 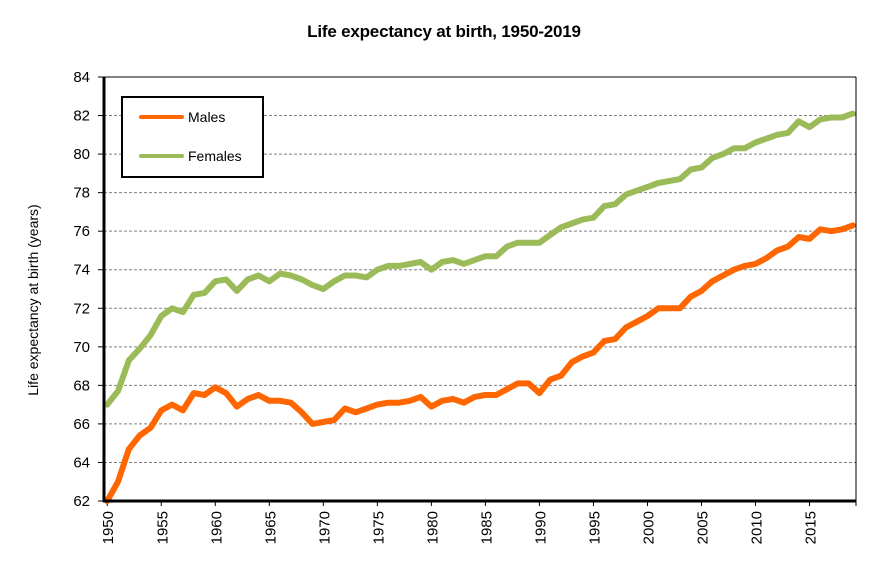 I want to click on x-tick-label: 1995, so click(x=594, y=527).